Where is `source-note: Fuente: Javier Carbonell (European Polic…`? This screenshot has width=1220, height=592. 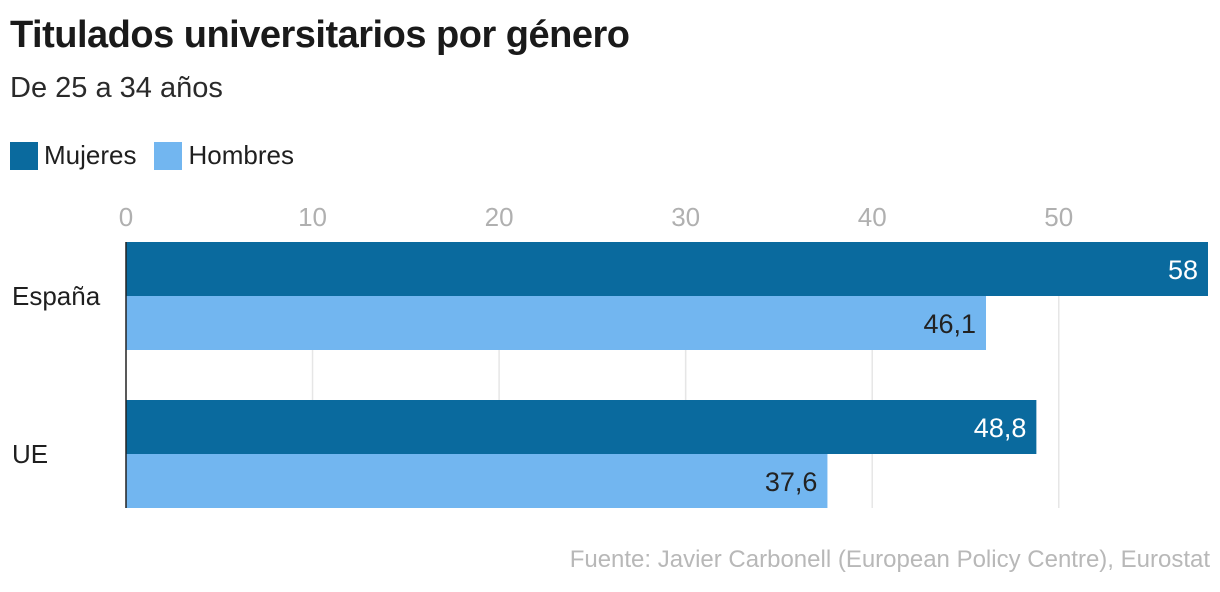 source-note: Fuente: Javier Carbonell (European Polic… is located at coordinates (889, 559).